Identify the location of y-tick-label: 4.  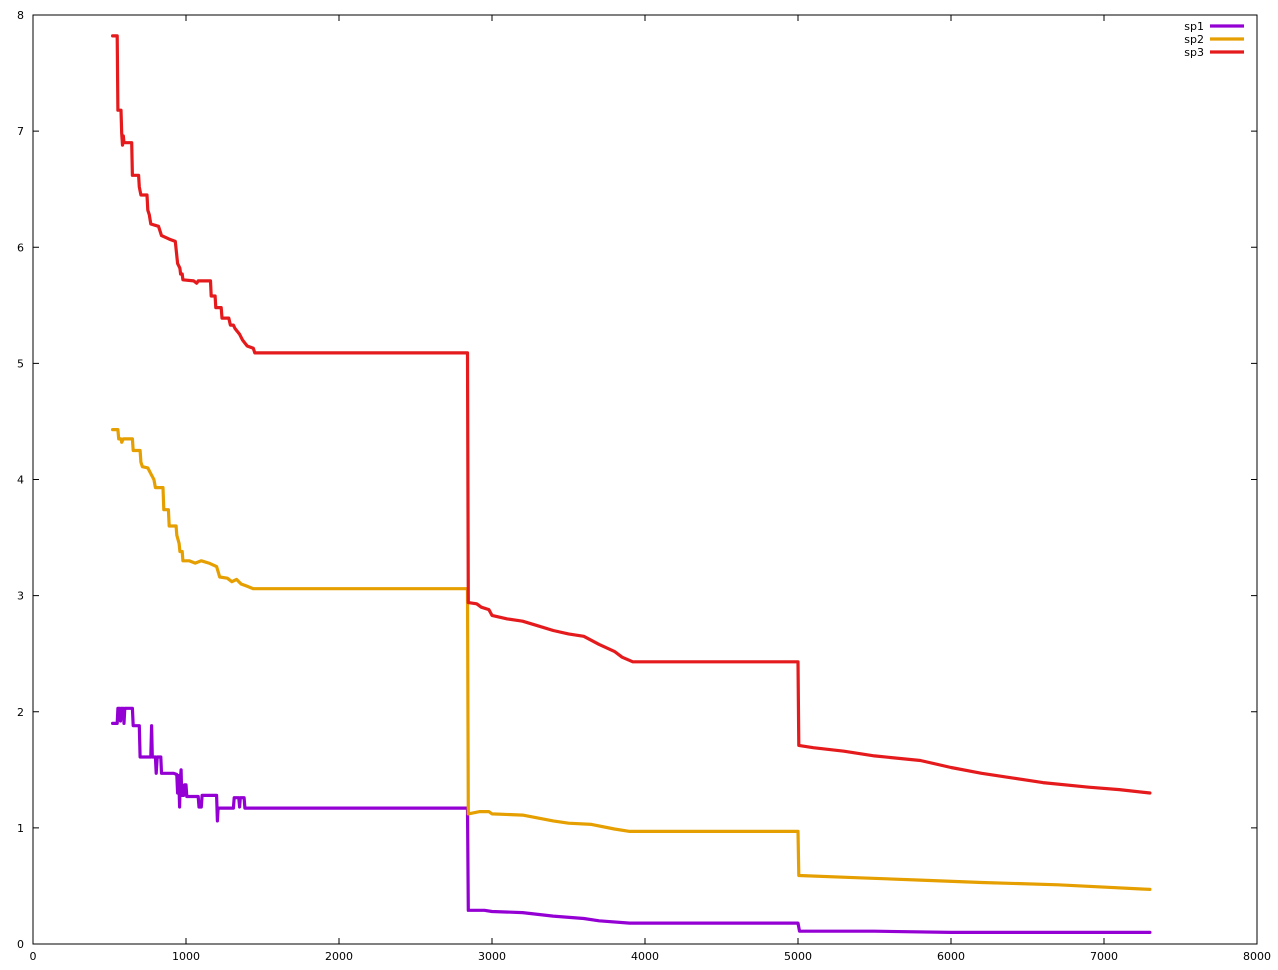
(20, 480).